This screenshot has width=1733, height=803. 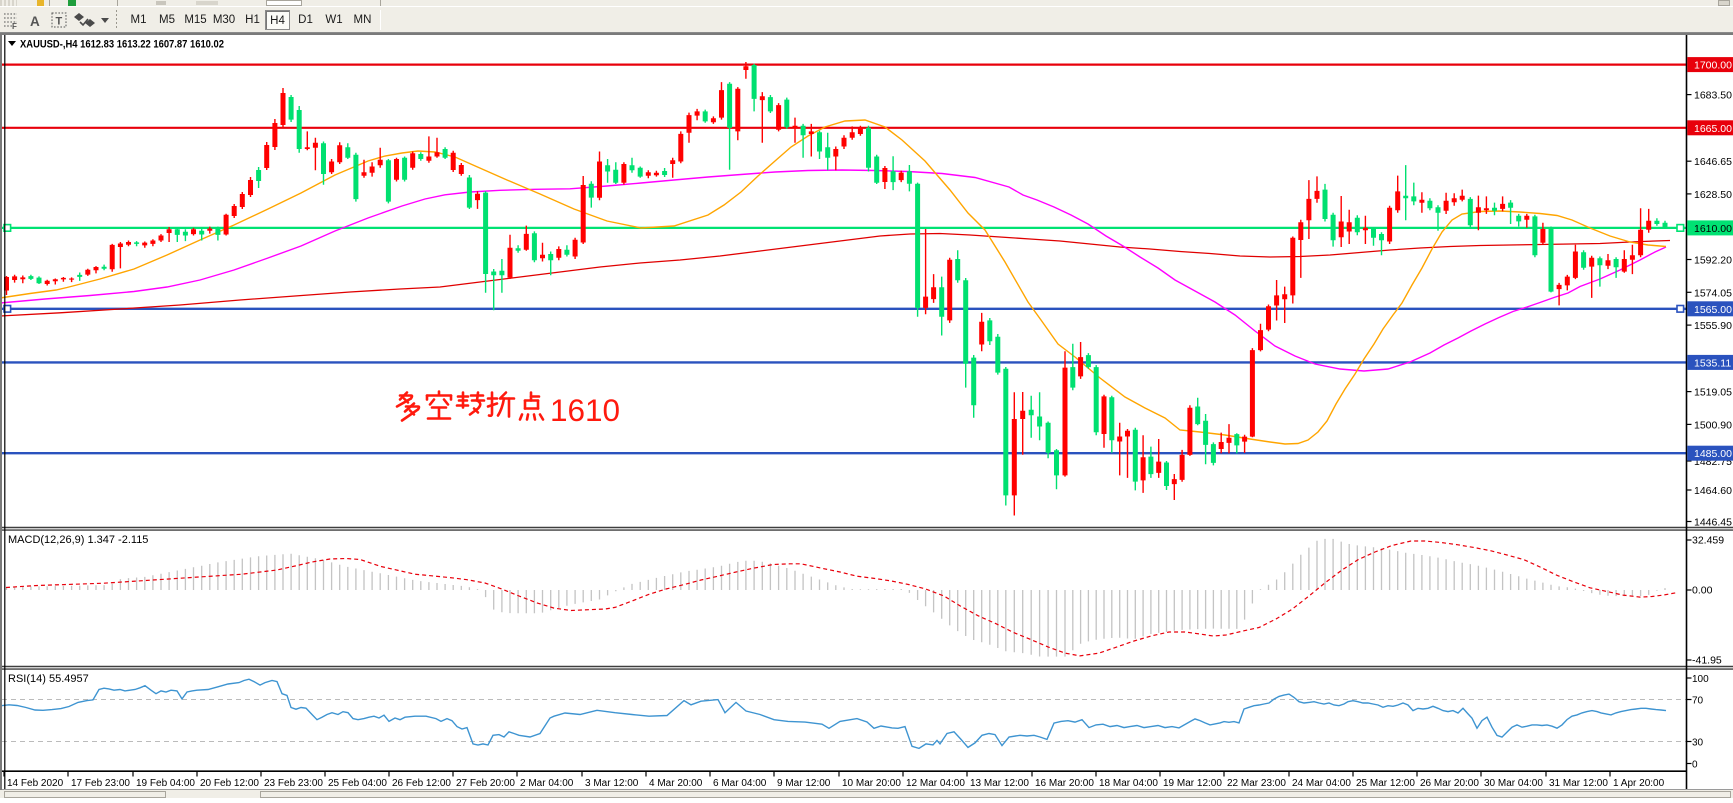 What do you see at coordinates (1513, 783) in the screenshot?
I see `svg-text: 30 Mar 04:00` at bounding box center [1513, 783].